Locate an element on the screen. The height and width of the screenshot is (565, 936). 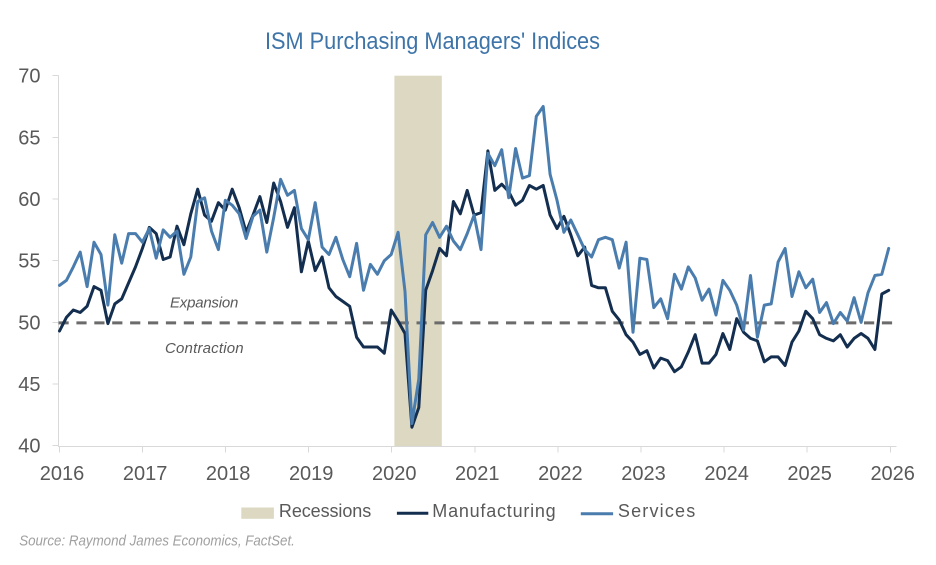
svg-text: 2017 is located at coordinates (145, 474).